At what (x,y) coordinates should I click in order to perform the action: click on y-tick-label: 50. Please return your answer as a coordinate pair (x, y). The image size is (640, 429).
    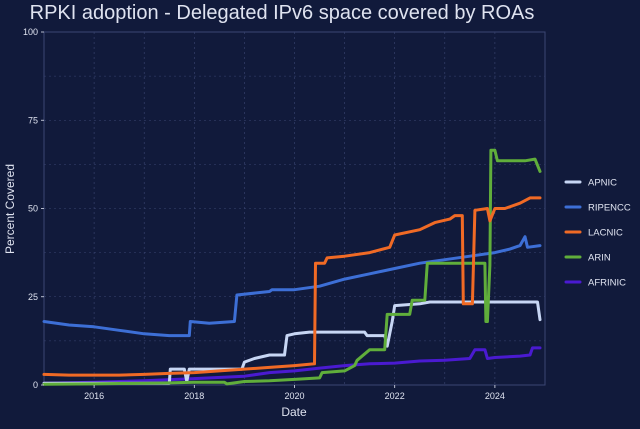
    Looking at the image, I should click on (33, 209).